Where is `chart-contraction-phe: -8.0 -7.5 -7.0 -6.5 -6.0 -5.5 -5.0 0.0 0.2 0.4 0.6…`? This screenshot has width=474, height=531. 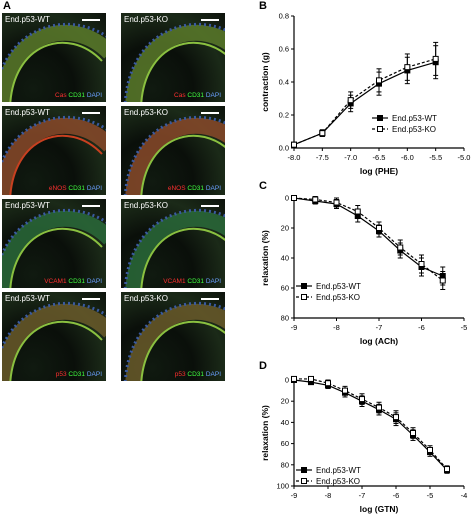 chart-contraction-phe: -8.0 -7.5 -7.0 -6.5 -6.0 -5.5 -5.0 0.0 0.2 0.4 0.6… is located at coordinates (366, 94).